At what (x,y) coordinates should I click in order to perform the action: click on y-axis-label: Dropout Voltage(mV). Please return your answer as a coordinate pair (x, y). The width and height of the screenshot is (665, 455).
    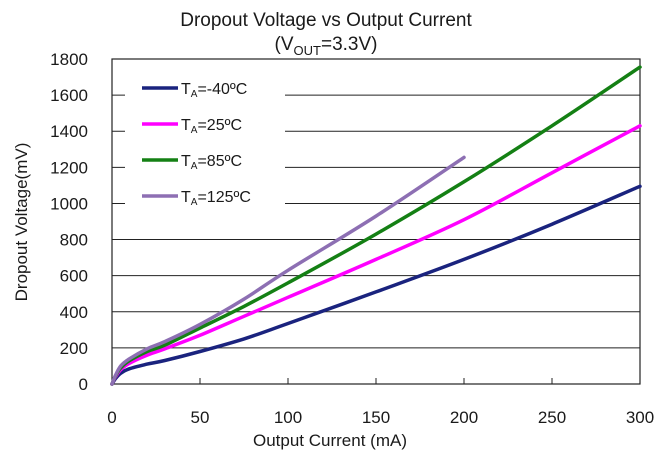
    Looking at the image, I should click on (21, 222).